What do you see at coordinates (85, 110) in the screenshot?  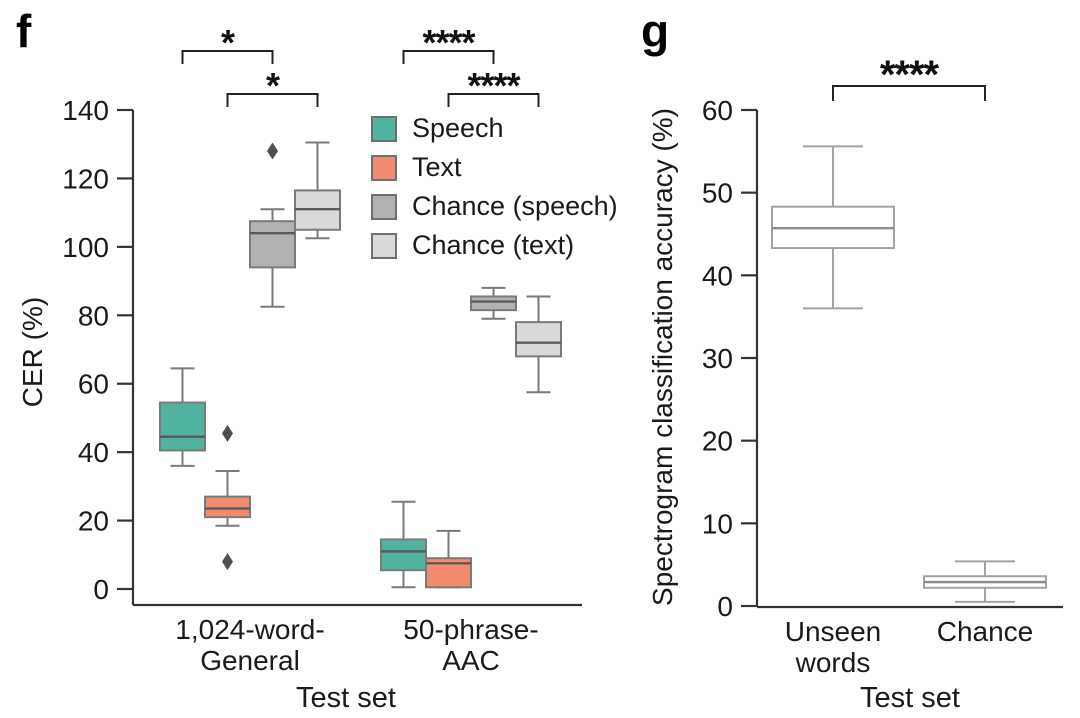 I see `f-y-tick-label: 140` at bounding box center [85, 110].